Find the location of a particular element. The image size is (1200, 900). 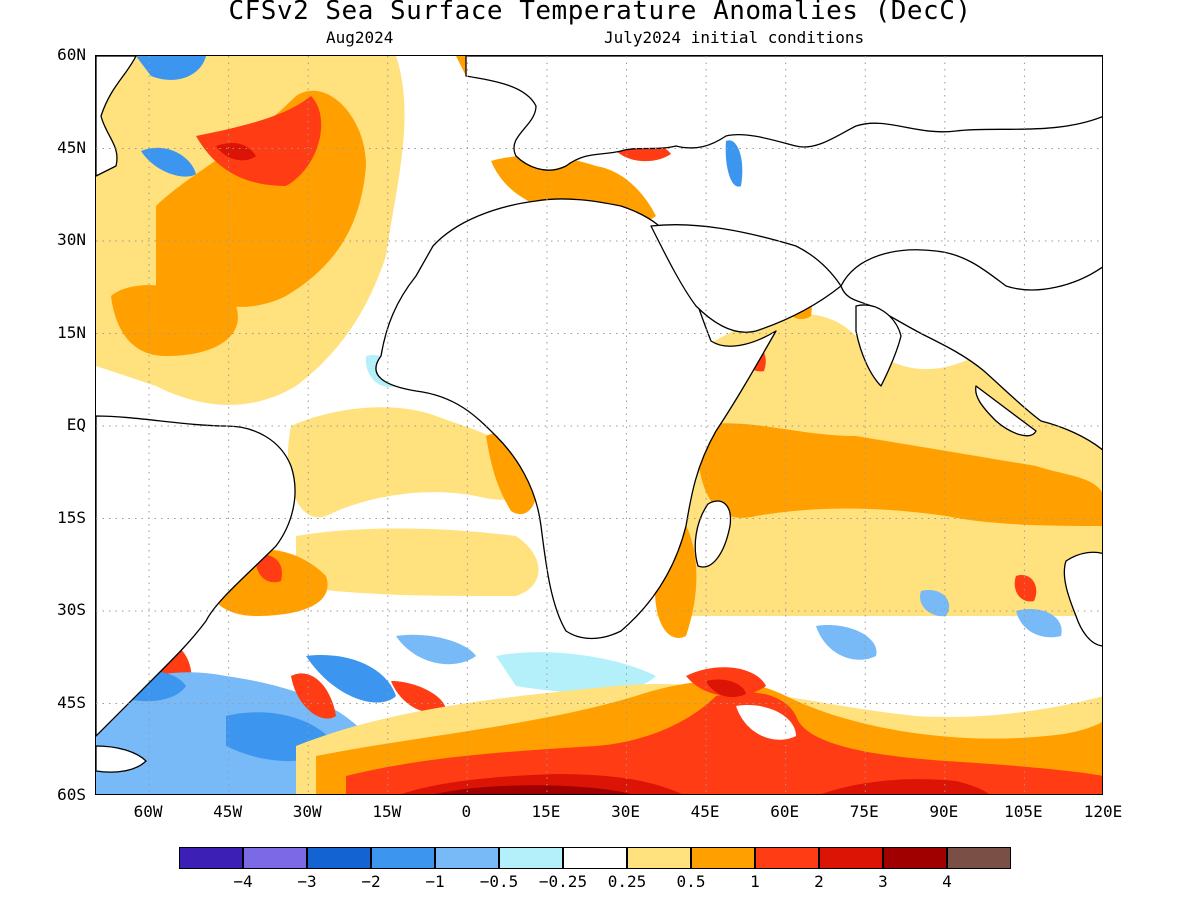

land-india is located at coordinates (878, 345).